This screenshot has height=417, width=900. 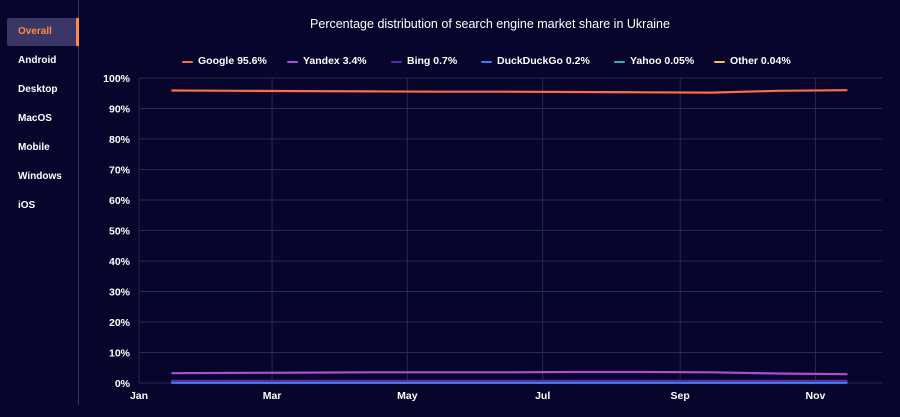 What do you see at coordinates (120, 140) in the screenshot?
I see `y-tick-label: 80%` at bounding box center [120, 140].